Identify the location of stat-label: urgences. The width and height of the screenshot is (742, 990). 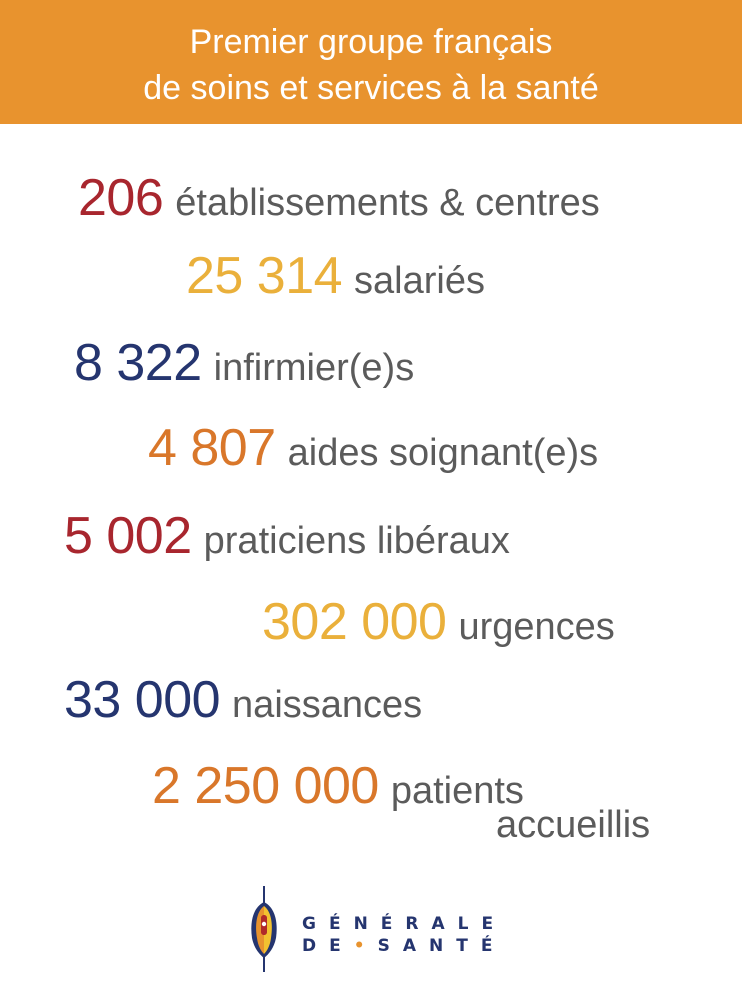
(536, 627).